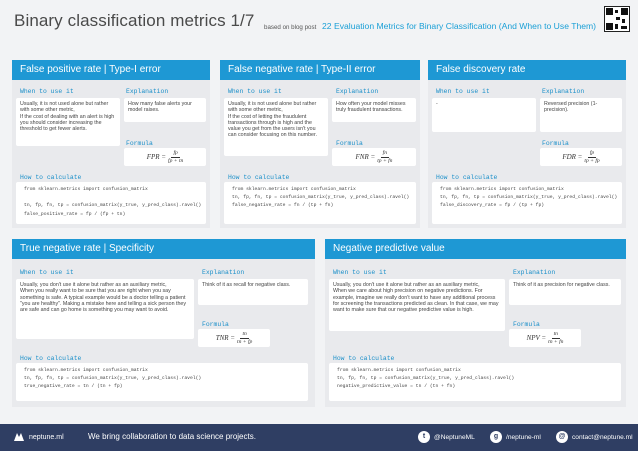  What do you see at coordinates (496, 437) in the screenshot?
I see `github-icon: g` at bounding box center [496, 437].